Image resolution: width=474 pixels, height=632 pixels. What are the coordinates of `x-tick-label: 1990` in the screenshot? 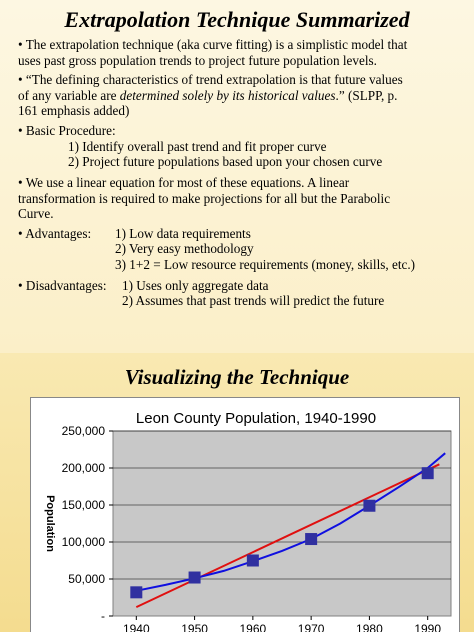 It's located at (427, 627).